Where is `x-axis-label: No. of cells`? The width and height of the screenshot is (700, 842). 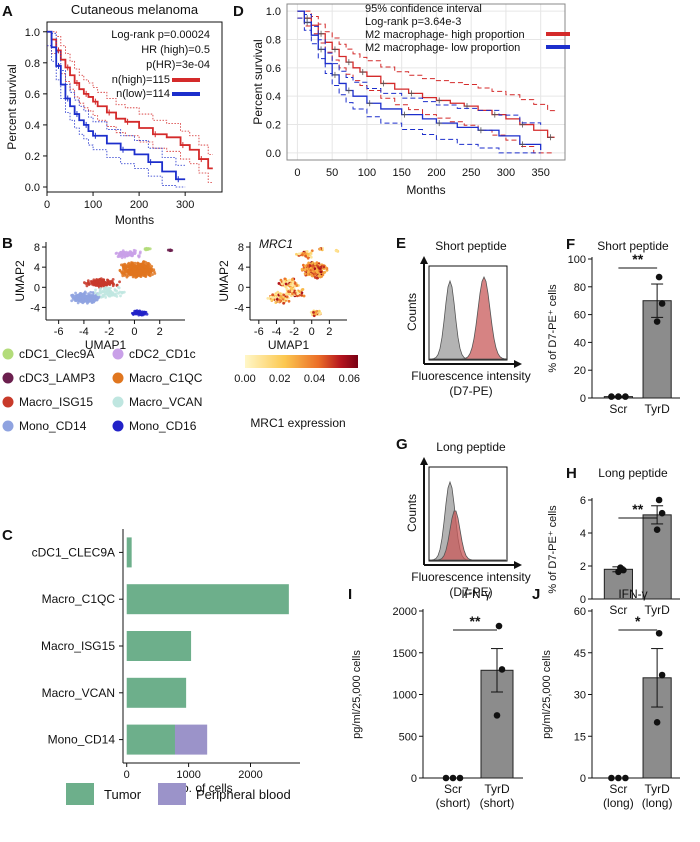
x-axis-label: No. of cells is located at coordinates (202, 788).